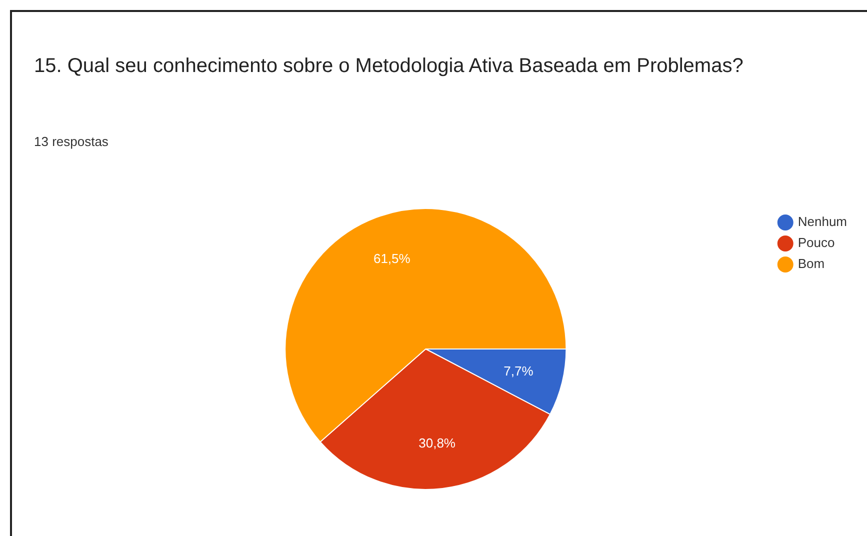 The image size is (867, 536). Describe the element at coordinates (71, 141) in the screenshot. I see `text: 13 respostas` at that location.